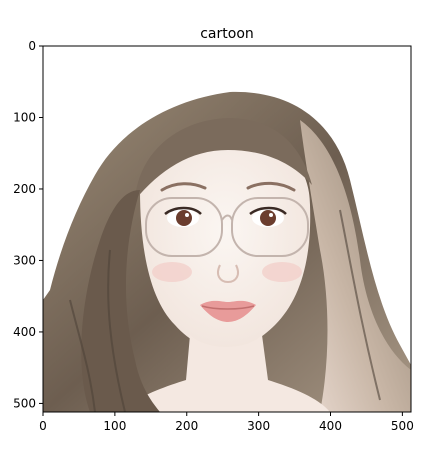  What do you see at coordinates (120, 301) in the screenshot?
I see `hair-left-front` at bounding box center [120, 301].